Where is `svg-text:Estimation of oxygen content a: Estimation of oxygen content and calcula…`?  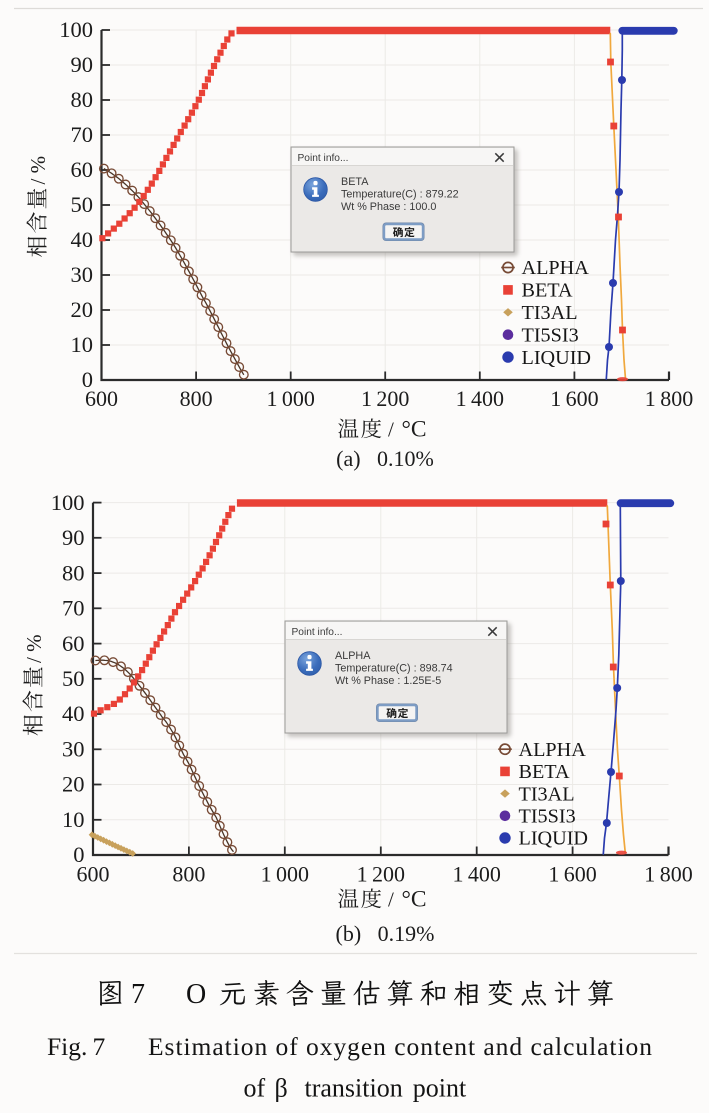
svg-text:Estimation of oxygen content a: Estimation of oxygen content and calcula… is located at coordinates (400, 1046).